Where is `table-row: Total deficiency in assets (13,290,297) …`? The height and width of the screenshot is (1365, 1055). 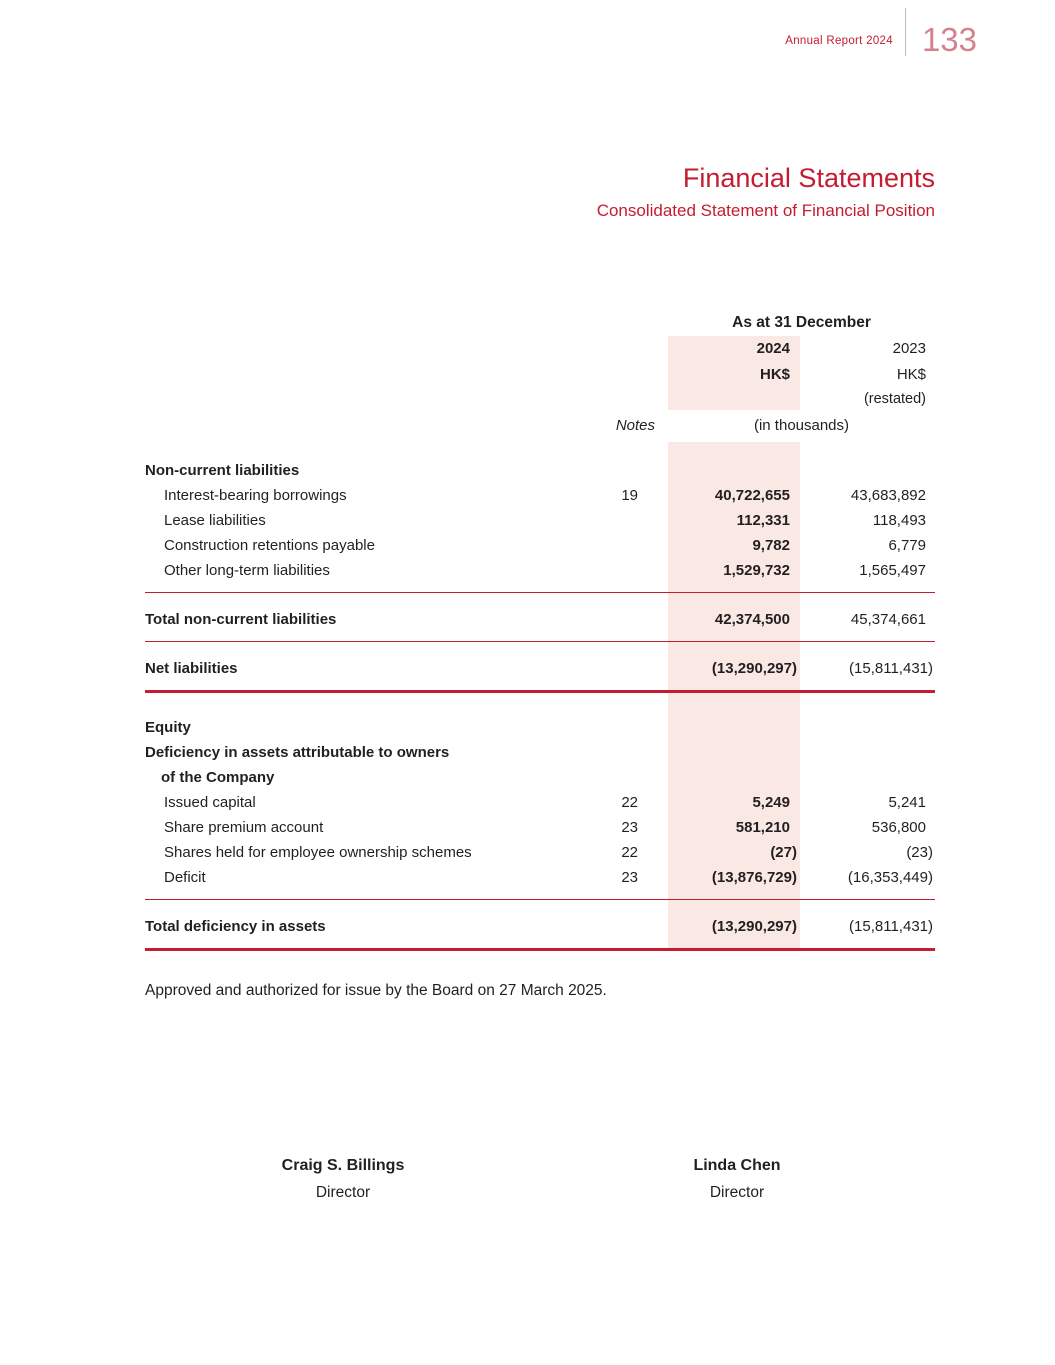
table-row: Total deficiency in assets (13,290,297) … is located at coordinates (540, 932).